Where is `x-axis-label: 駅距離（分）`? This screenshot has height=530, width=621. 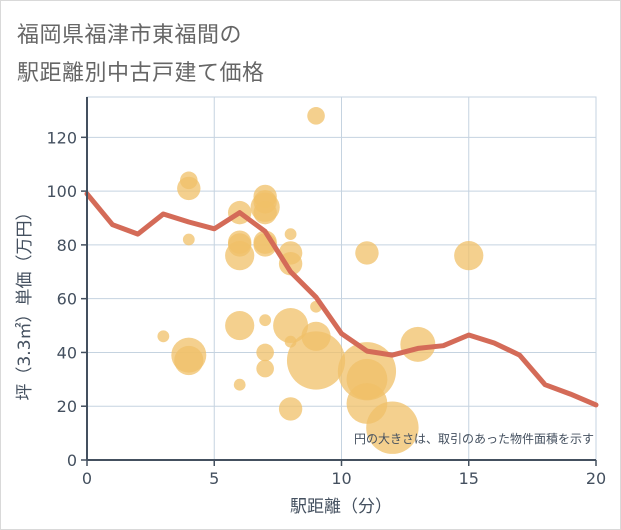 x-axis-label: 駅距離（分） is located at coordinates (341, 507).